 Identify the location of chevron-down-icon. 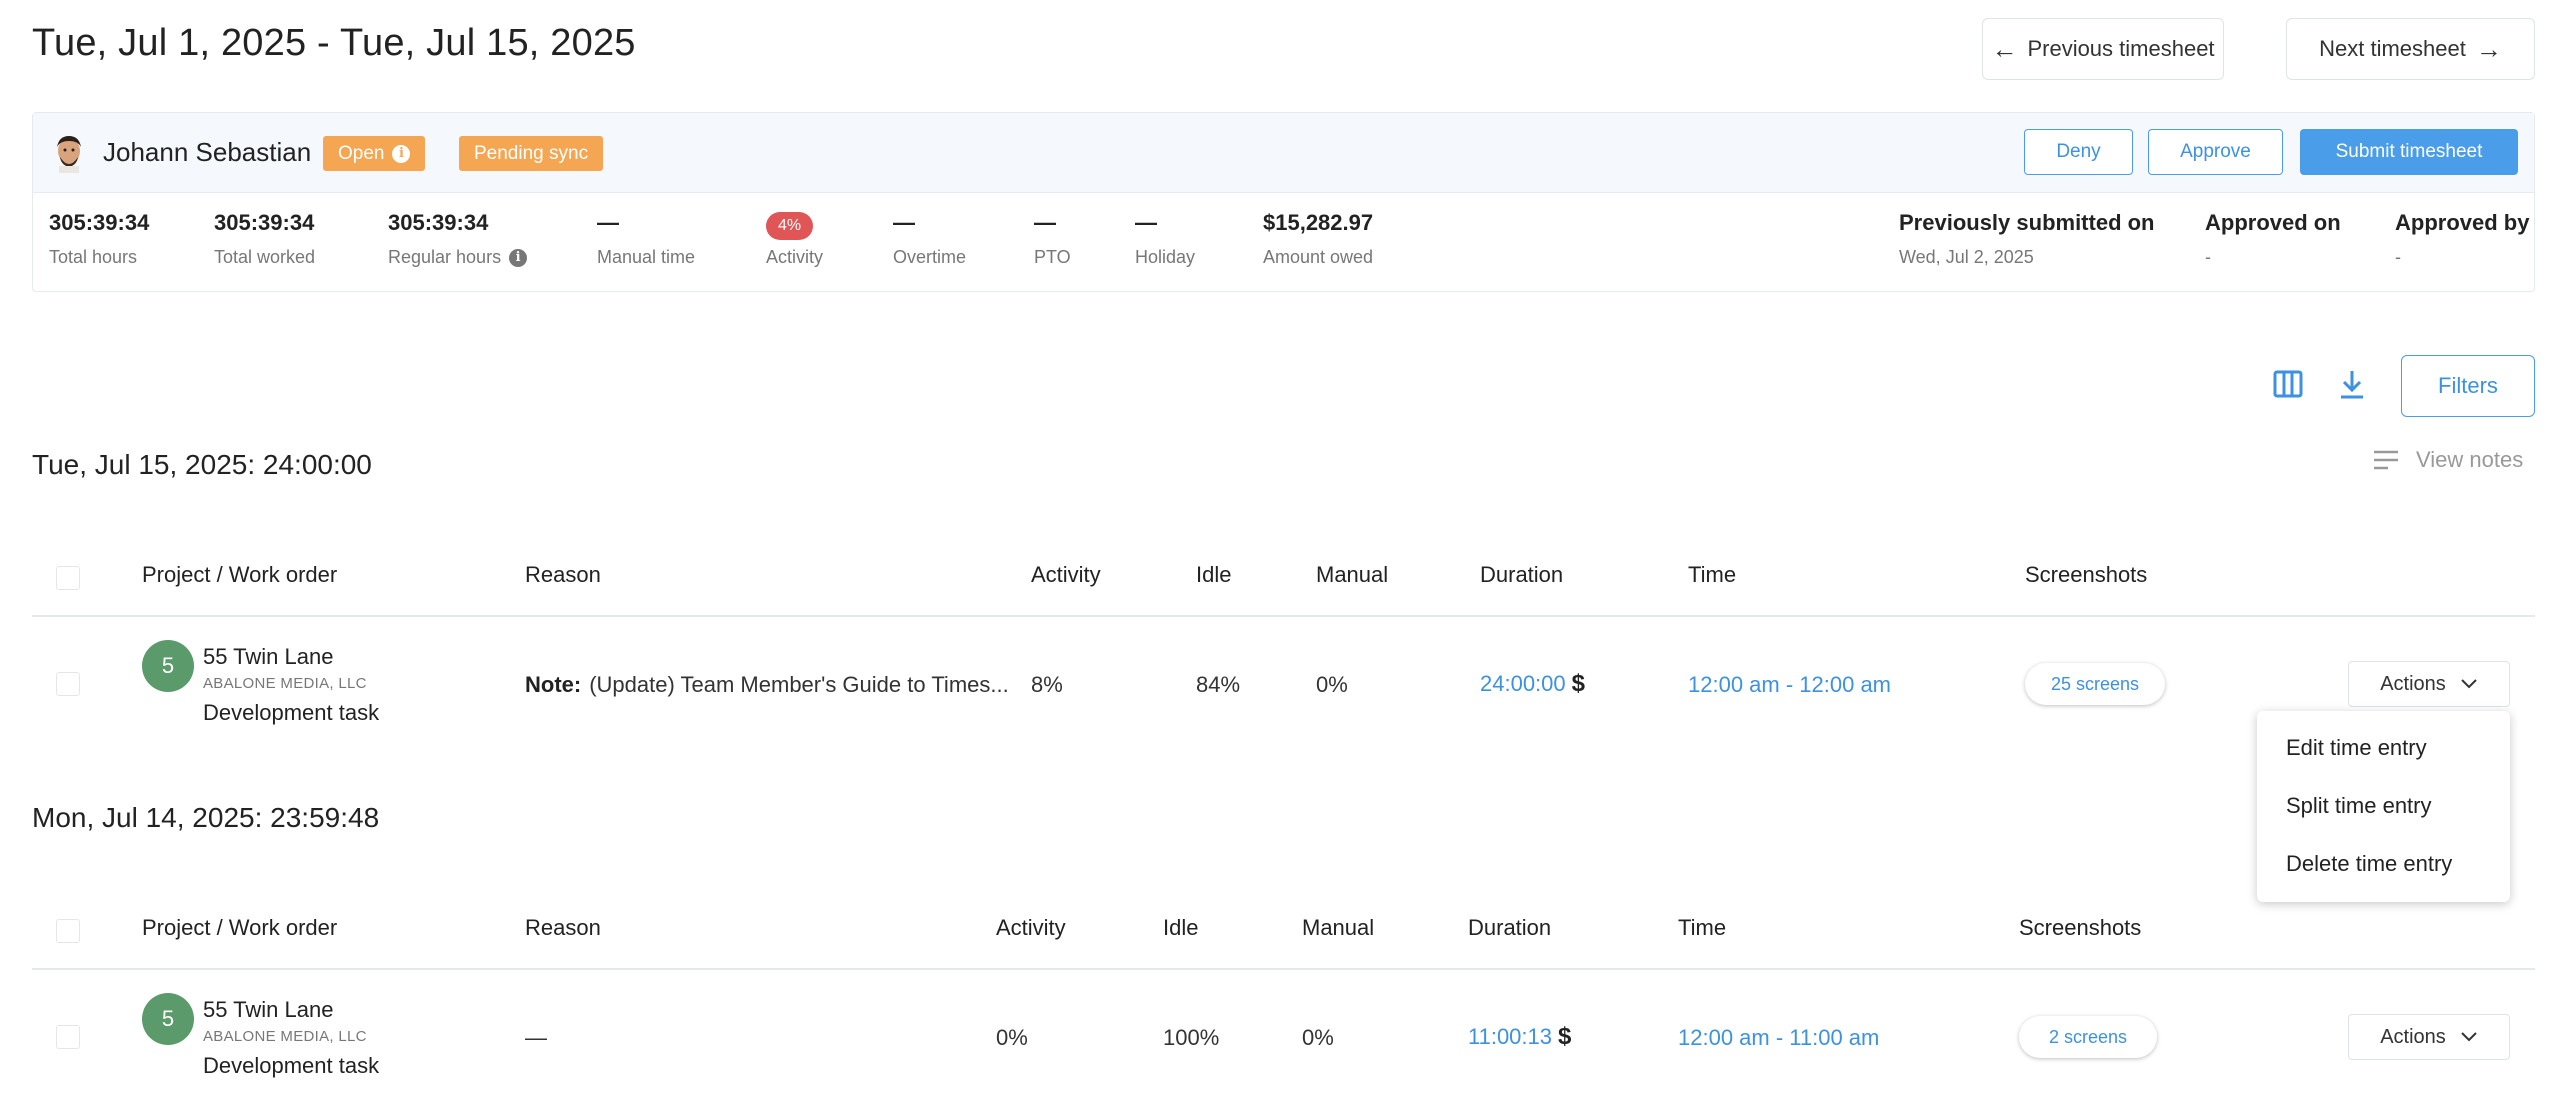
(2469, 1037).